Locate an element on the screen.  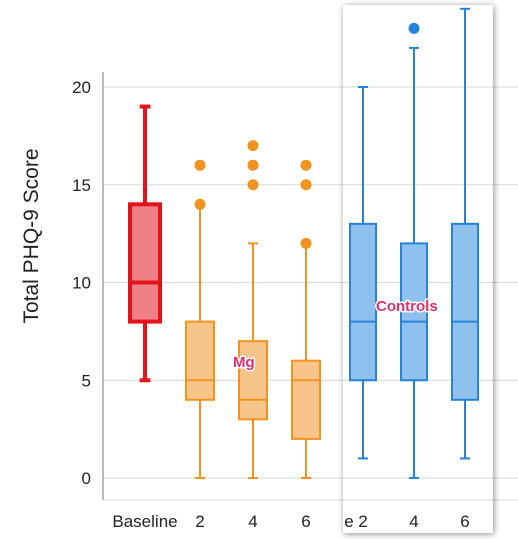
box-baseline-Baseline is located at coordinates (145, 243).